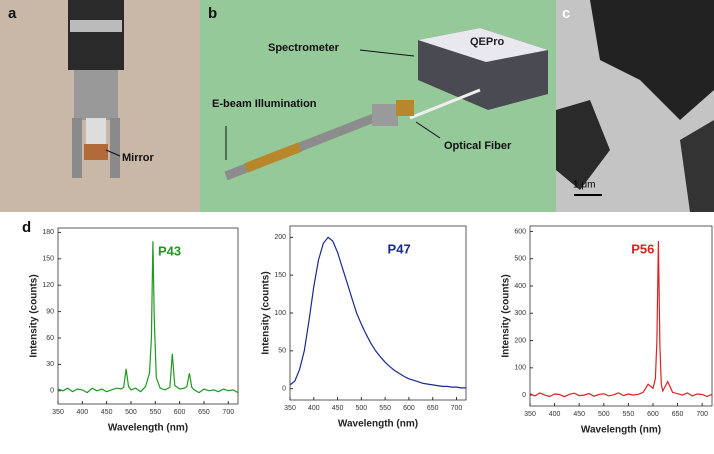 This screenshot has width=714, height=454. Describe the element at coordinates (96, 132) in the screenshot. I see `sample-rod` at that location.